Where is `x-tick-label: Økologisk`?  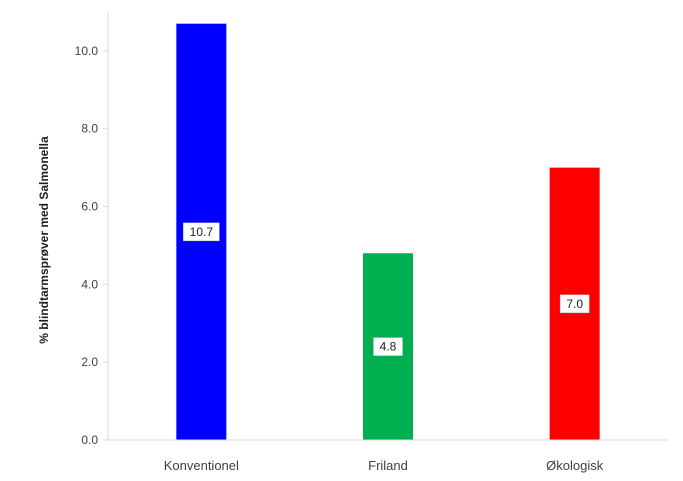 x-tick-label: Økologisk is located at coordinates (575, 465).